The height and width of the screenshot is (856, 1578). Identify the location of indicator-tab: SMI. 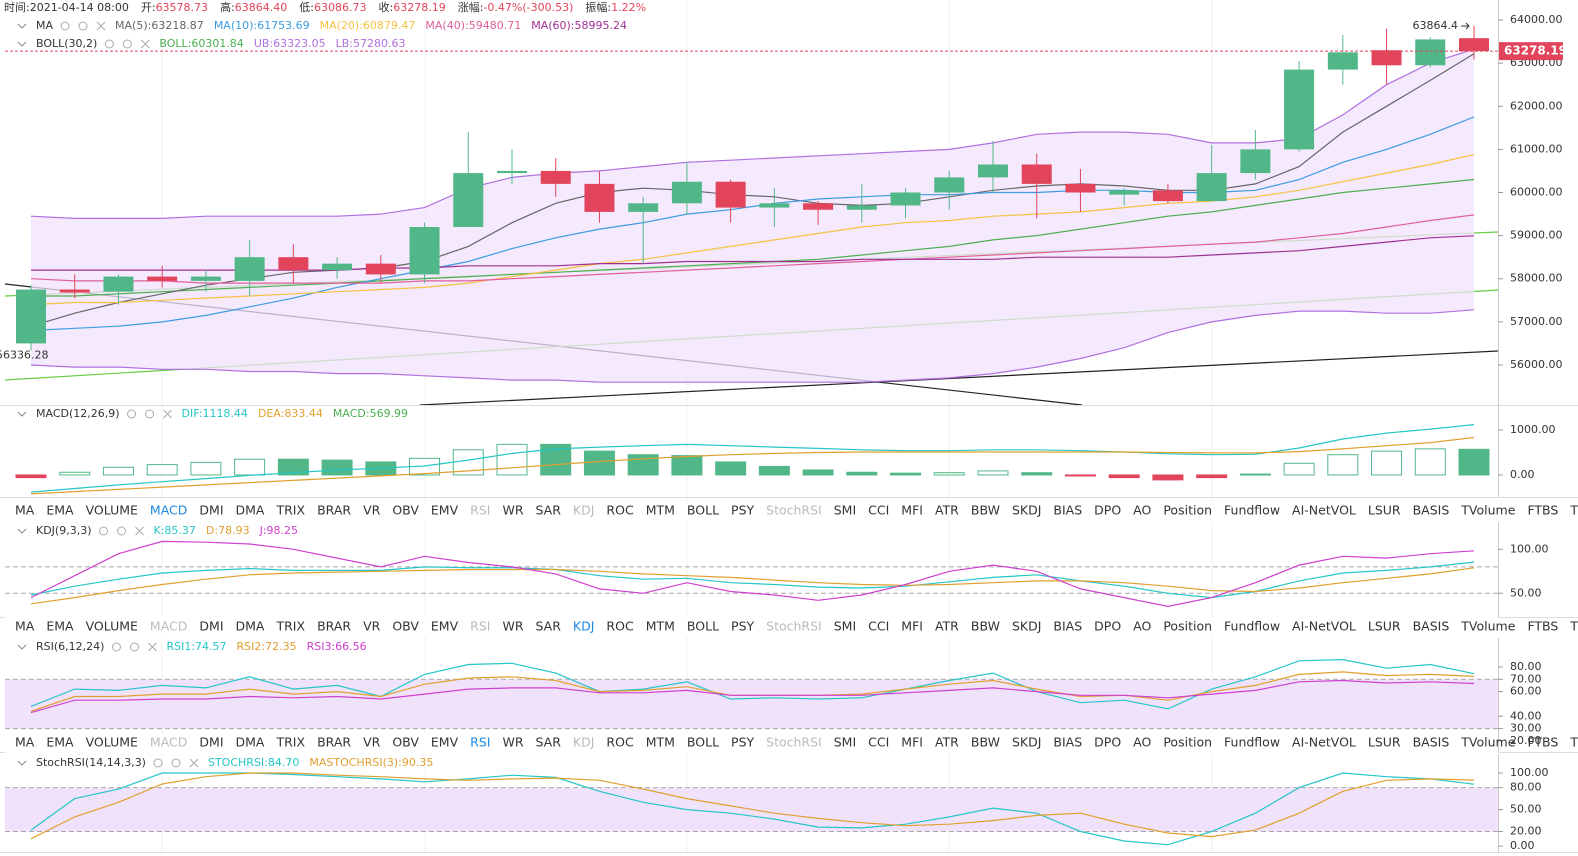
(845, 626).